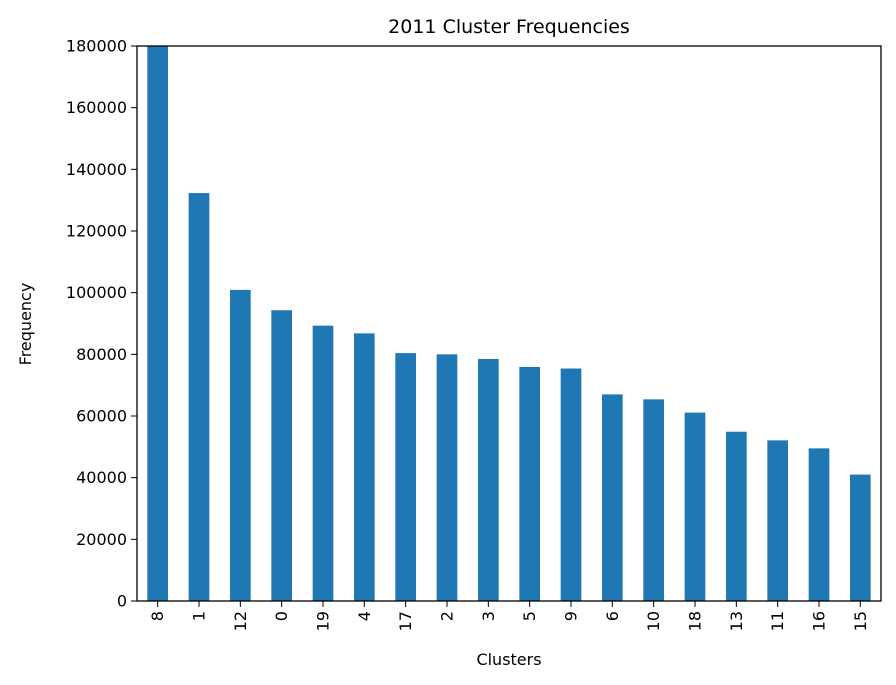  What do you see at coordinates (736, 621) in the screenshot?
I see `x-tick-label: 13` at bounding box center [736, 621].